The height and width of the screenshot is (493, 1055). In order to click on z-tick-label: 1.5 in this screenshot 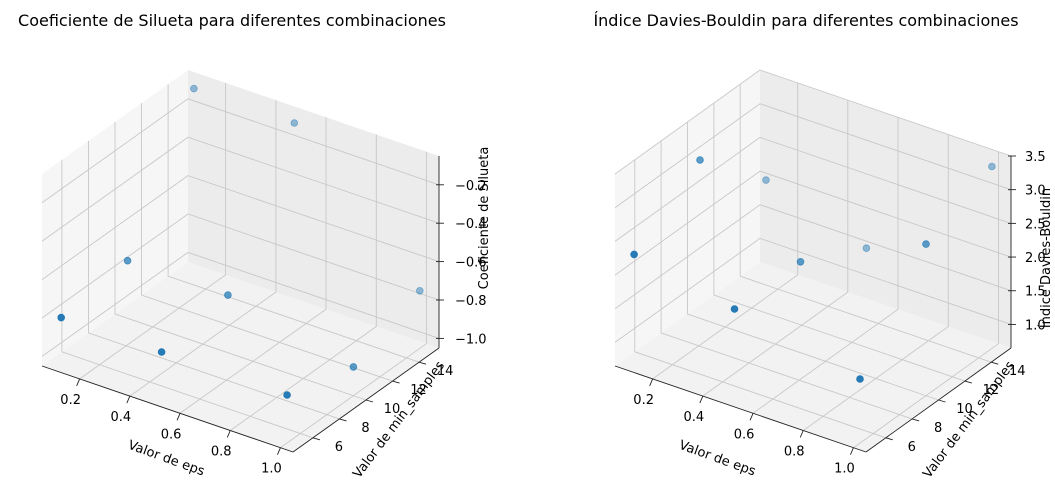, I will do `click(1035, 292)`.